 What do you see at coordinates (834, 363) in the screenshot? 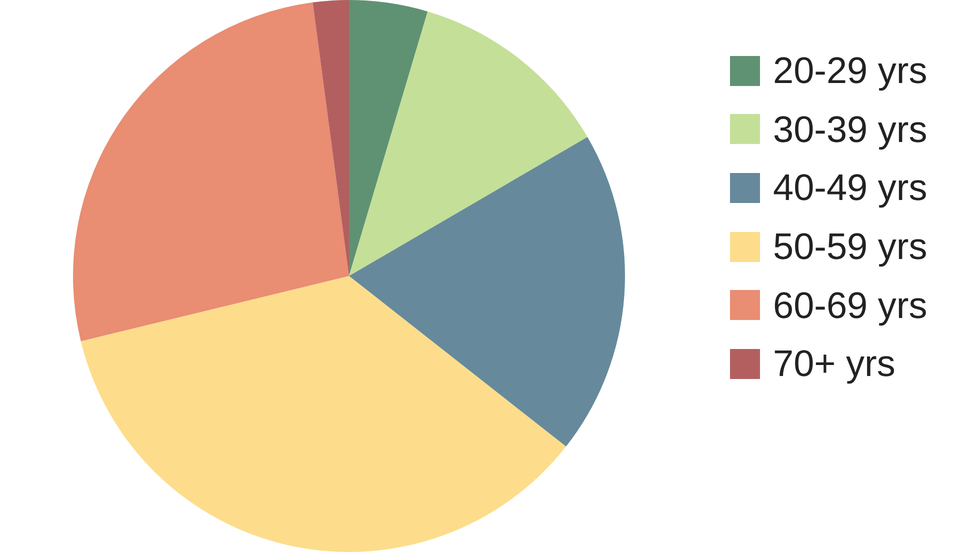
I see `legend-label: 70+ yrs` at bounding box center [834, 363].